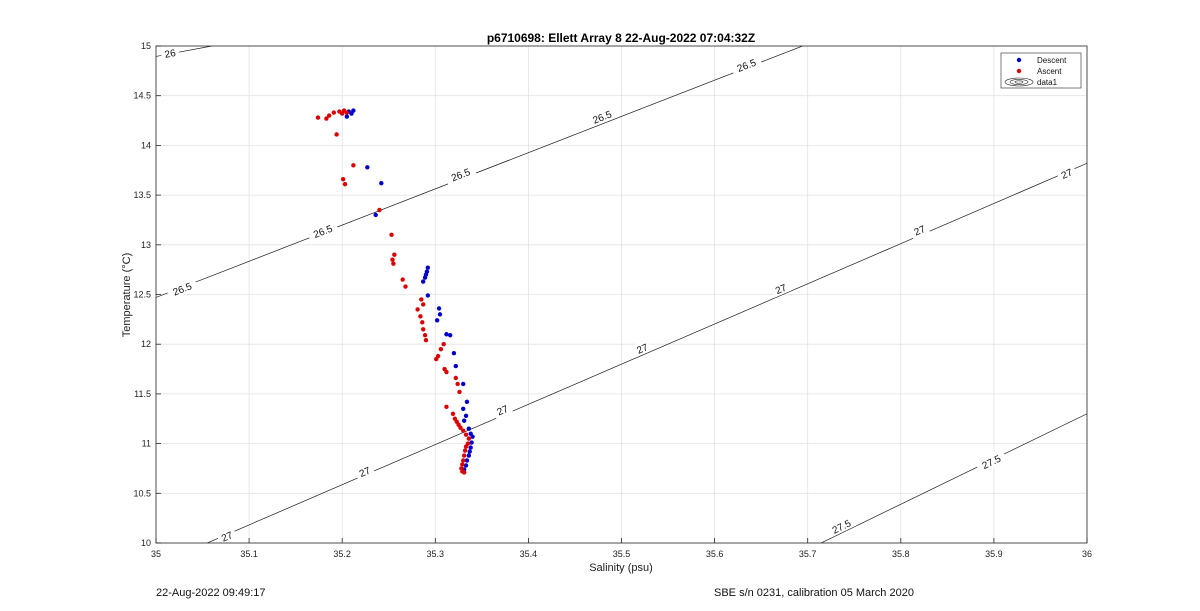  Describe the element at coordinates (1047, 82) in the screenshot. I see `legend-data1-label: data1` at that location.